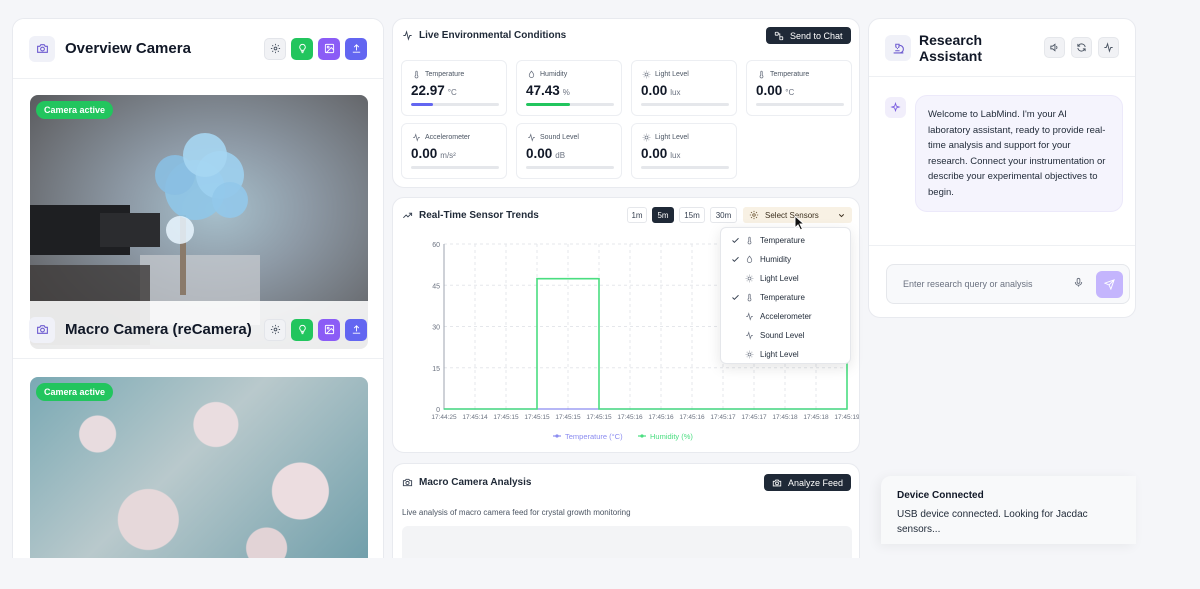 The height and width of the screenshot is (589, 1200). Describe the element at coordinates (436, 286) in the screenshot. I see `y-tick-label: 45` at that location.